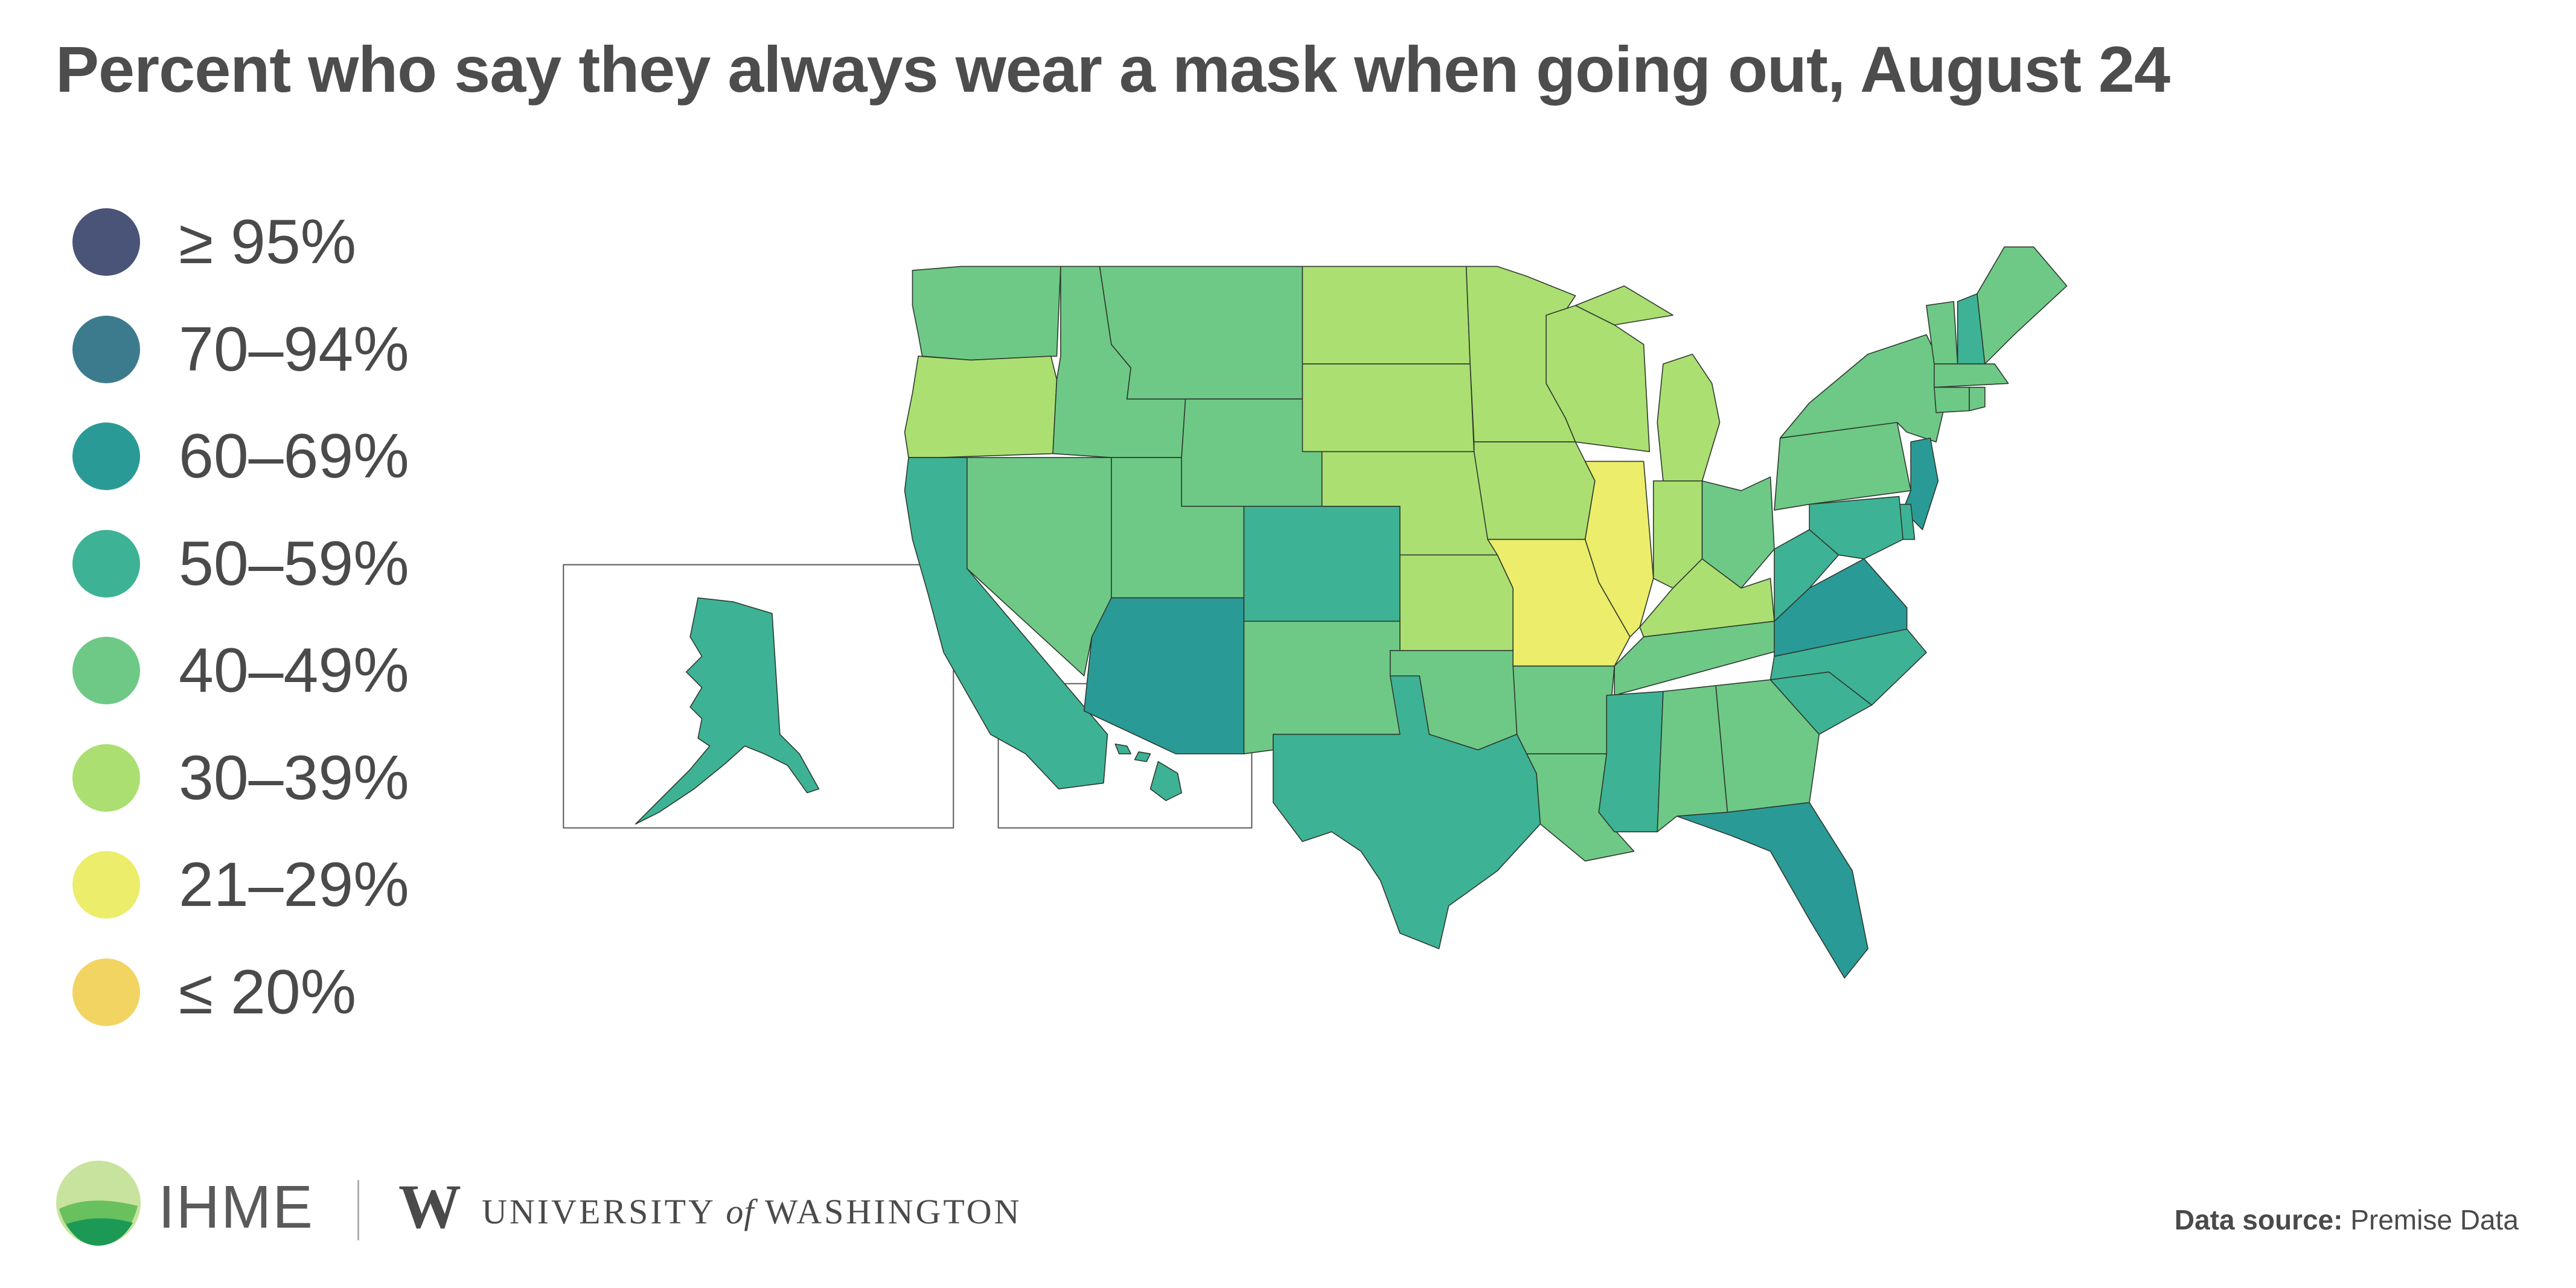 The image size is (2576, 1288). Describe the element at coordinates (1534, 490) in the screenshot. I see `state-IA` at that location.